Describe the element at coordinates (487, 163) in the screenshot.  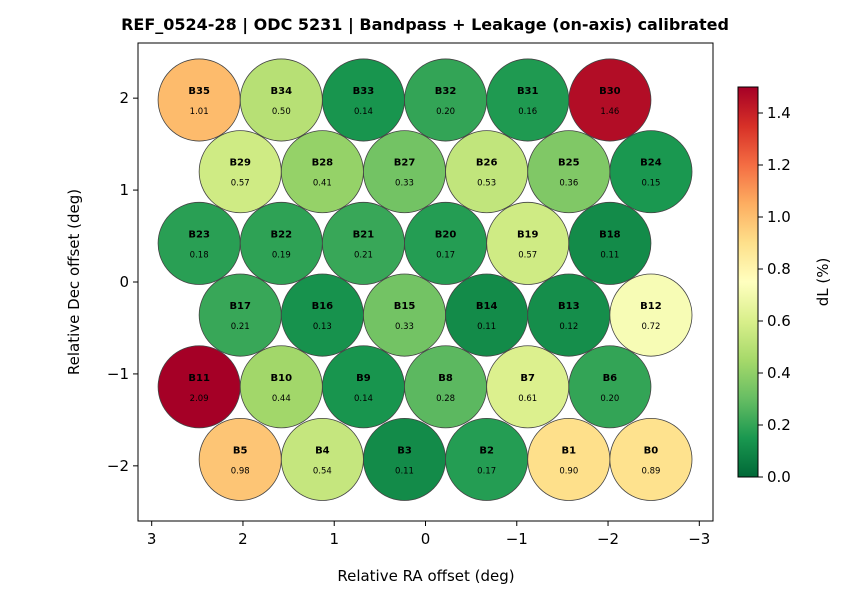
I see `beam-name: B26` at that location.